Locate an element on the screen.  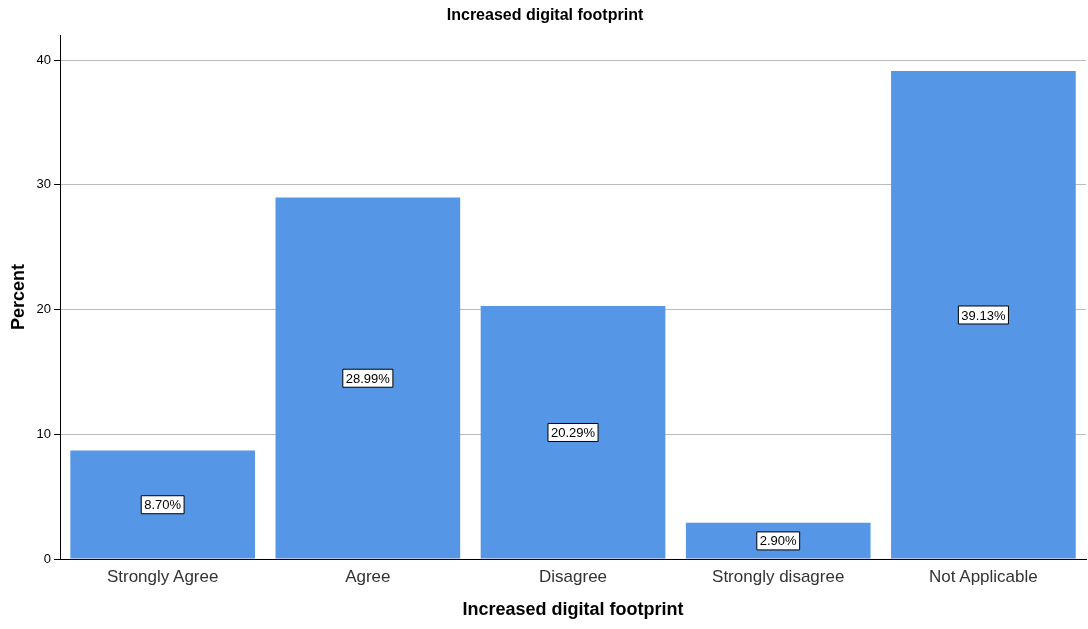
chart-title: Increased digital footprint is located at coordinates (545, 15).